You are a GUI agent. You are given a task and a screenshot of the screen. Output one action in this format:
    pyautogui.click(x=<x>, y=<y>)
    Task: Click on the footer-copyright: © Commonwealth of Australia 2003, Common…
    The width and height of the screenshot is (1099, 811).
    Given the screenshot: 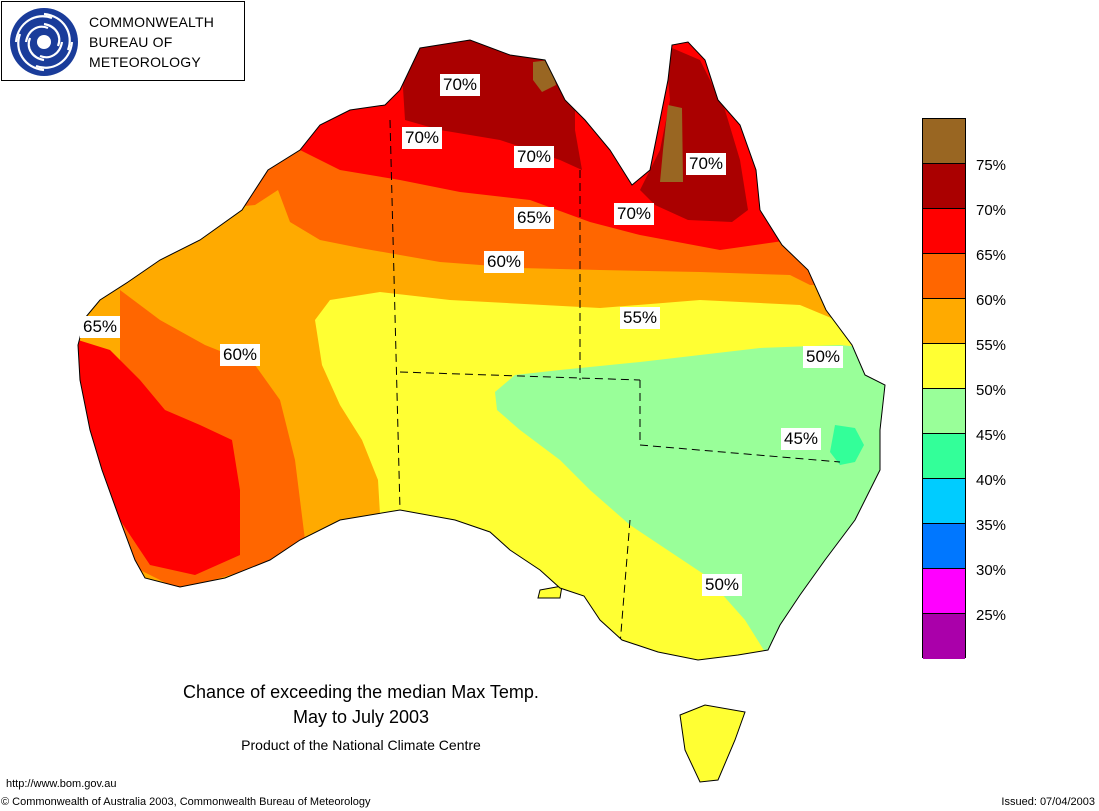 What is the action you would take?
    pyautogui.click(x=186, y=802)
    